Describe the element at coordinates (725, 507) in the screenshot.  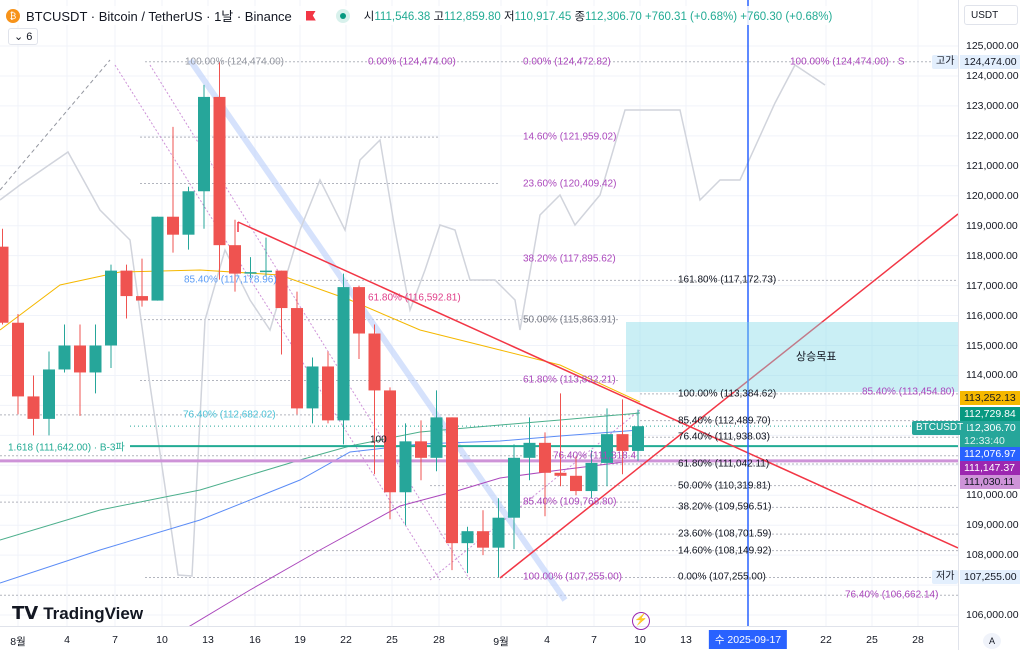
I see `fib-label: 38.20% (109,596.51)` at that location.